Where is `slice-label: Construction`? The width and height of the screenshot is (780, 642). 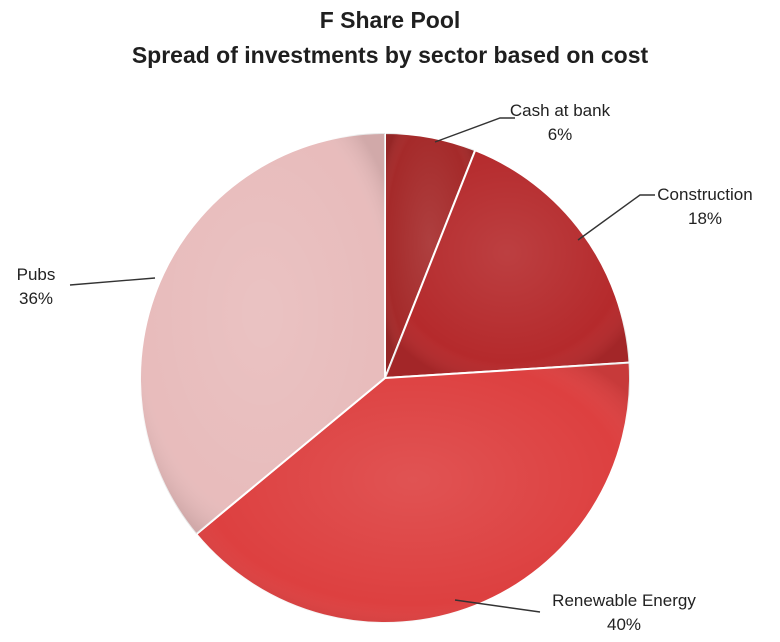 slice-label: Construction is located at coordinates (704, 194).